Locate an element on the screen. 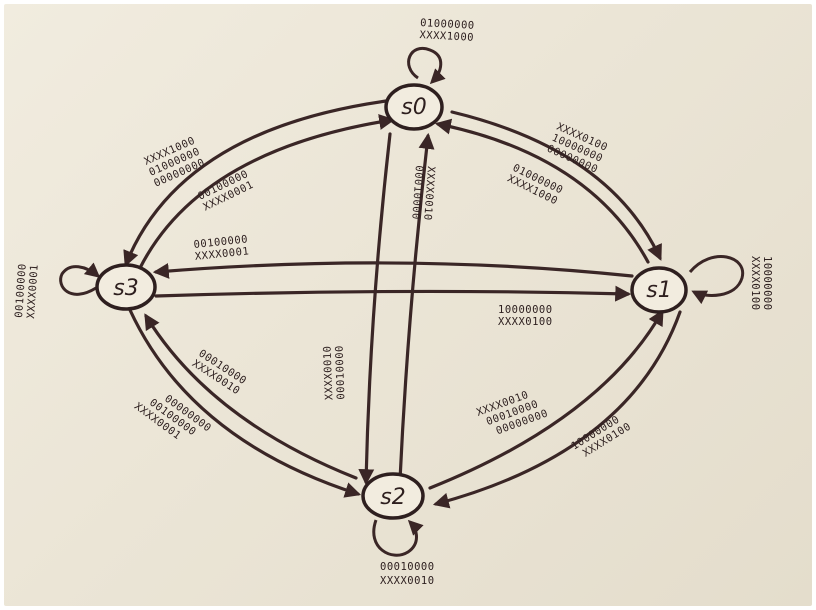 Image resolution: width=816 pixels, height=610 pixels. edge-s2-to-s3 is located at coordinates (251, 396).